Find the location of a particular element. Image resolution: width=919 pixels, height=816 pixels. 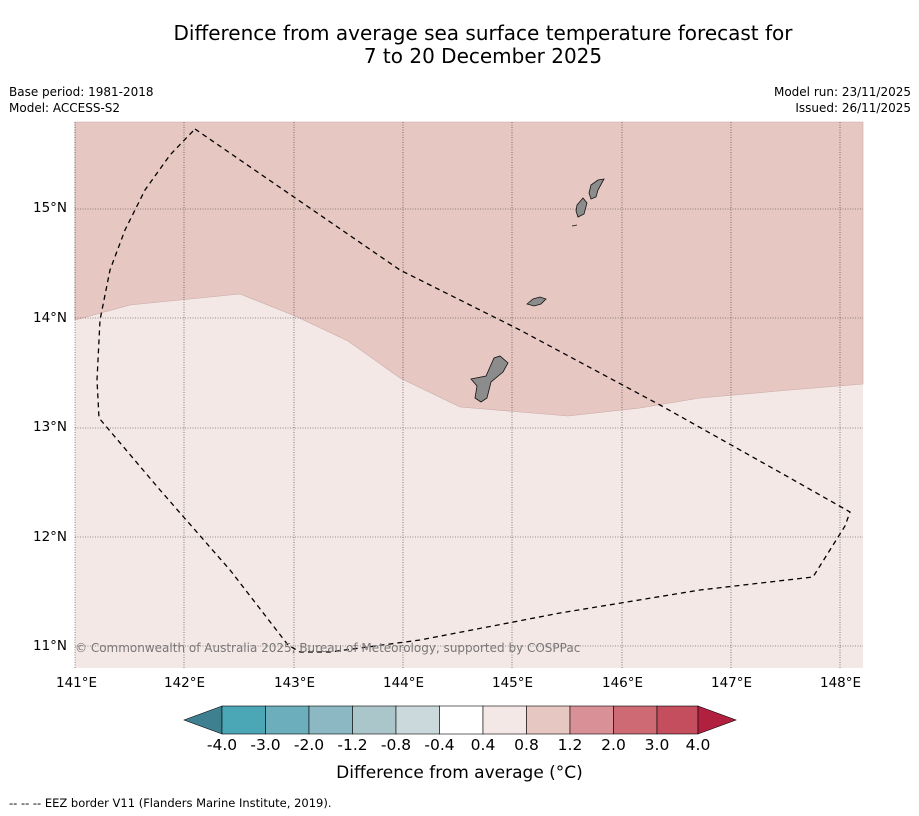

lon-label-143: 143°E is located at coordinates (295, 683).